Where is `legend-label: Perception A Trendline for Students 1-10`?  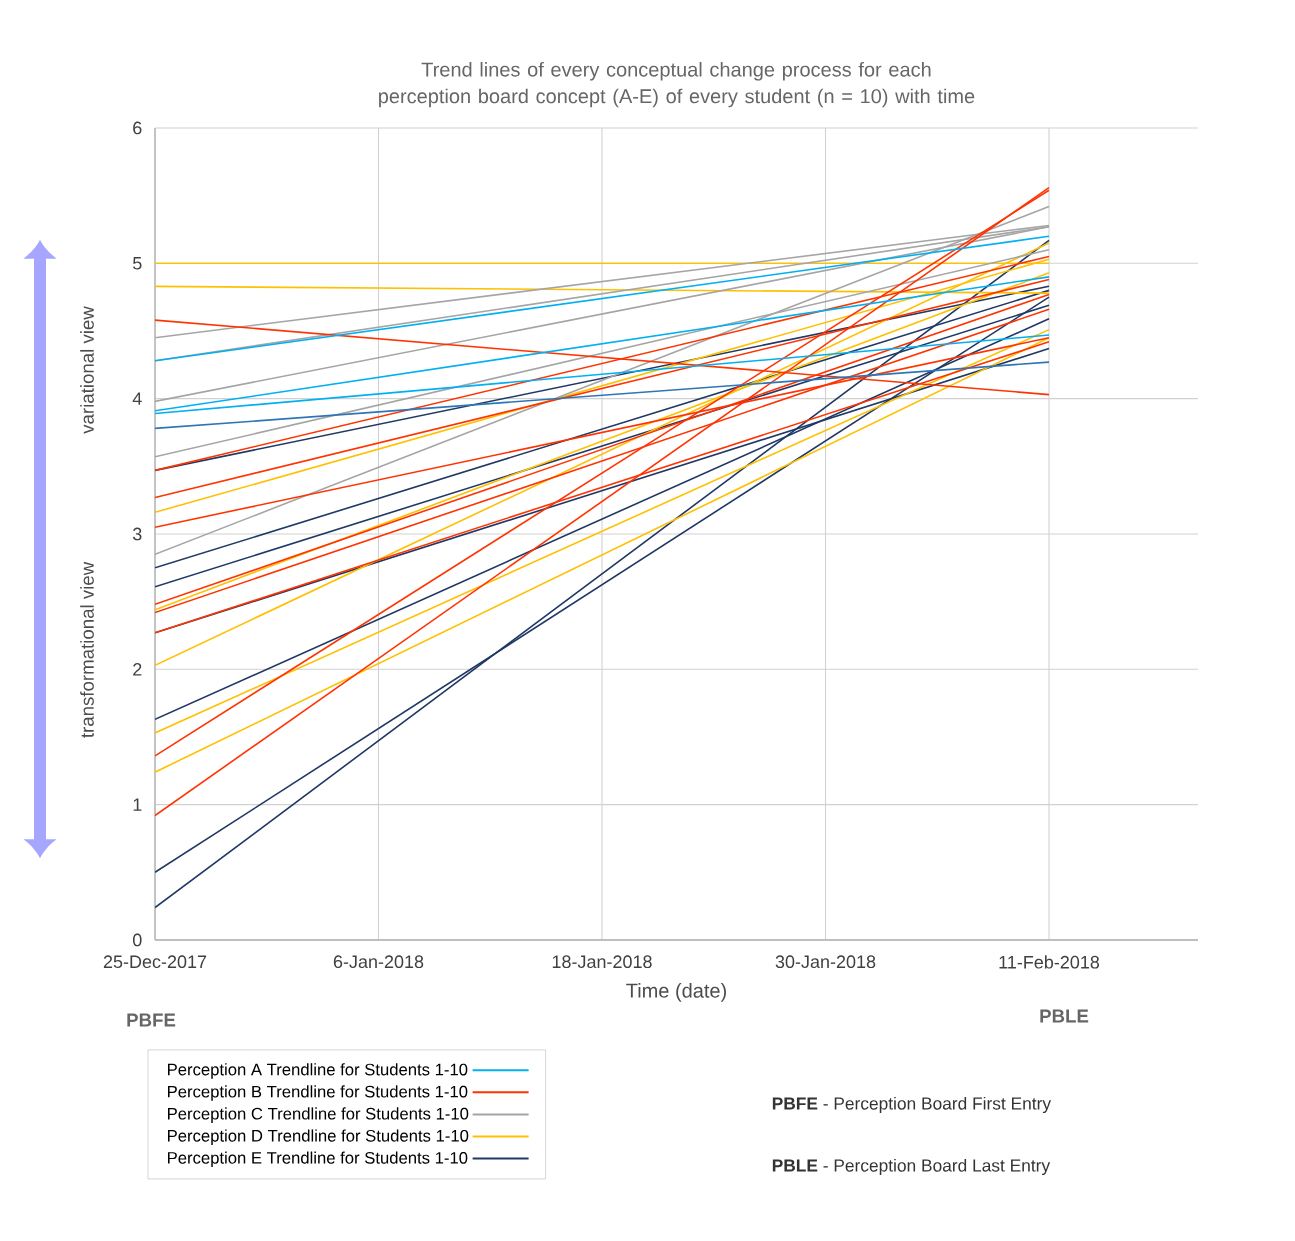 legend-label: Perception A Trendline for Students 1-10 is located at coordinates (317, 1071).